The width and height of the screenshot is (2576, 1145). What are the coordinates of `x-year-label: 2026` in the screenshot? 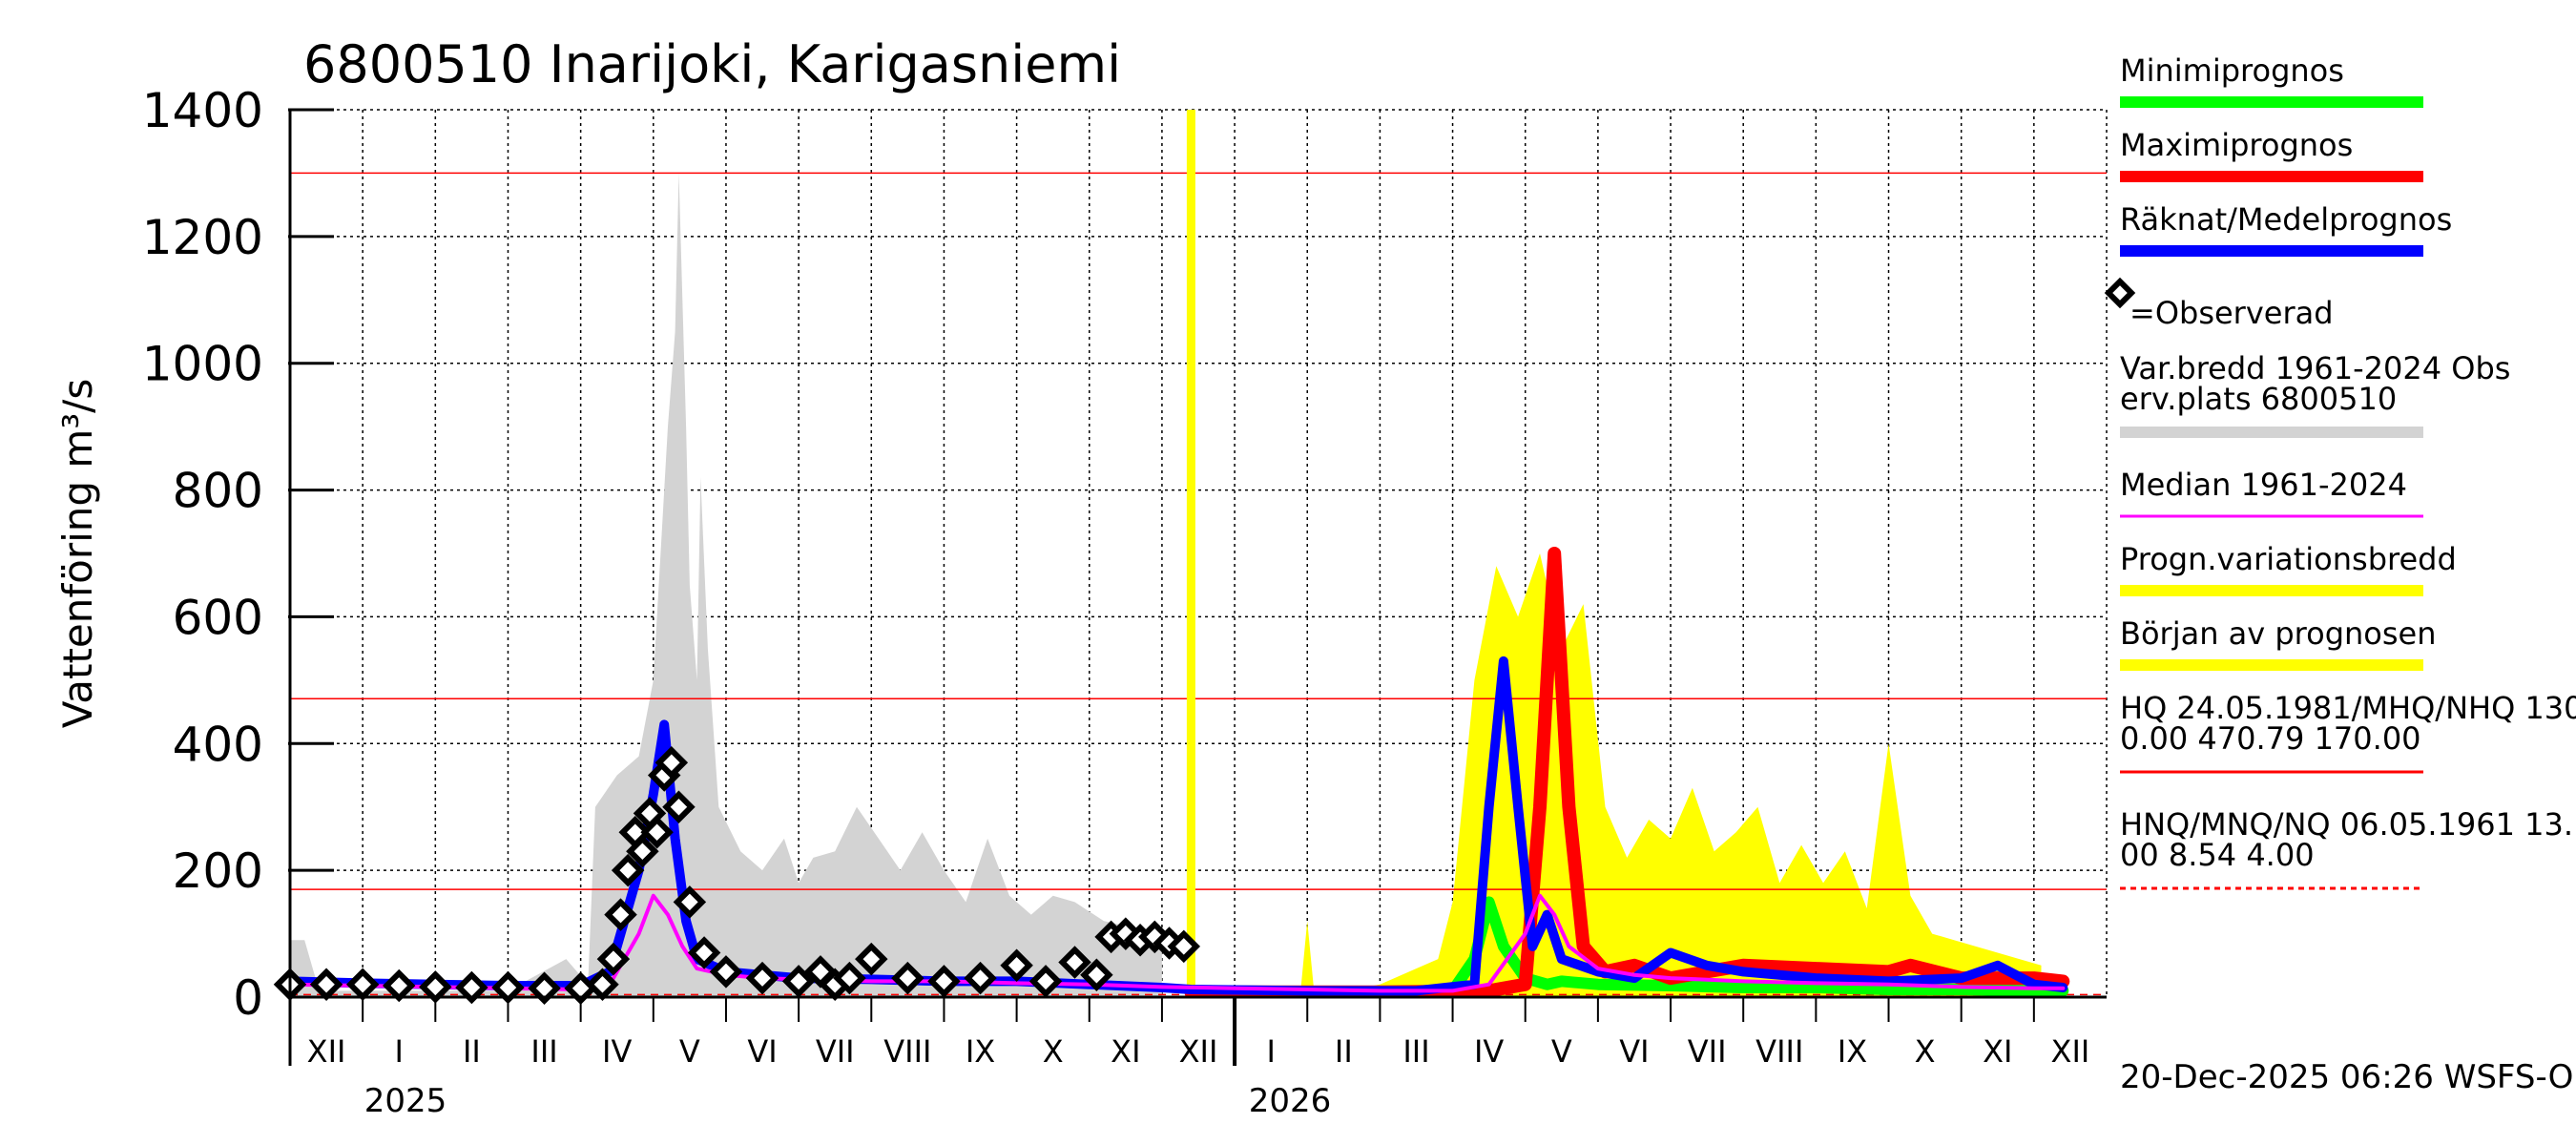 It's located at (1290, 1101).